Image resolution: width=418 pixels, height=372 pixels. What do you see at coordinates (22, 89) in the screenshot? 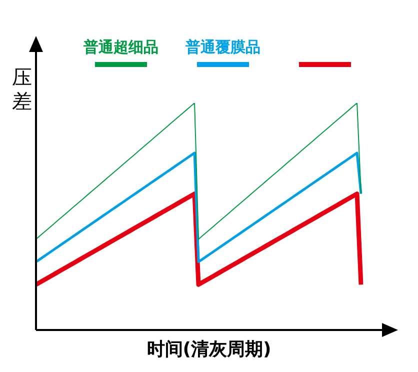
I see `y-axis-title: 压差` at bounding box center [22, 89].